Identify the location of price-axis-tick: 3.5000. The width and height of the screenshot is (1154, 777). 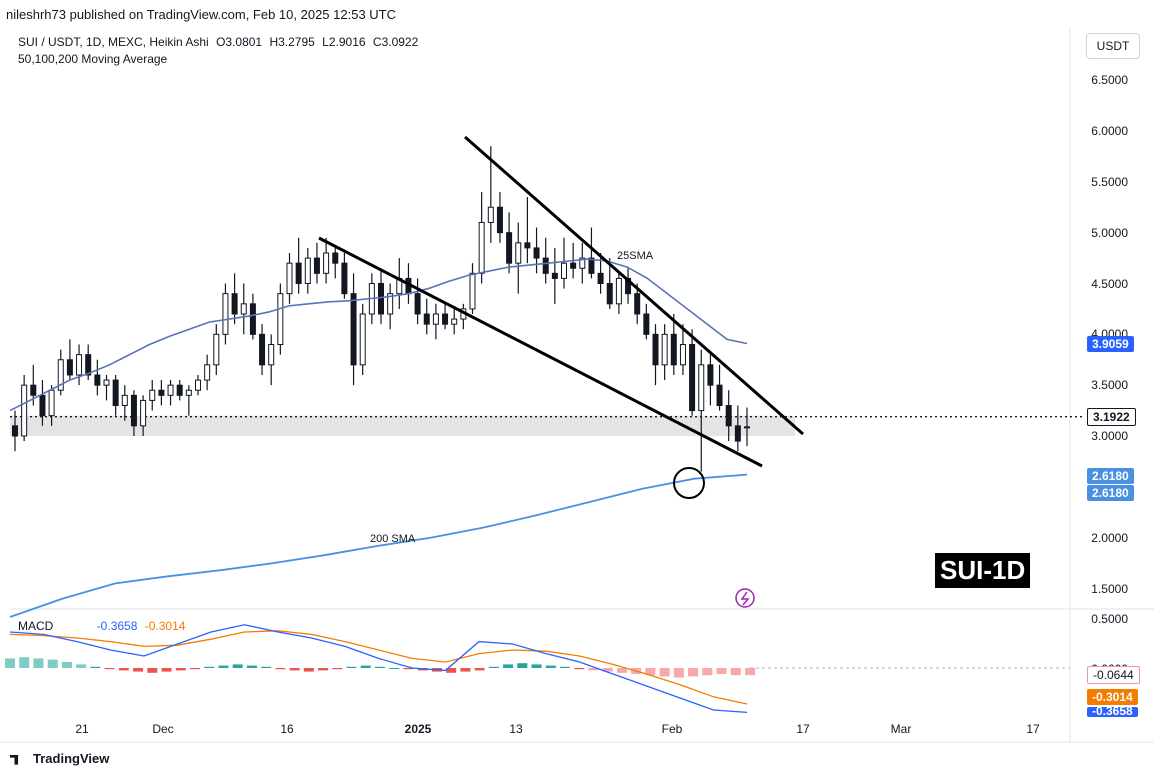
(1109, 385).